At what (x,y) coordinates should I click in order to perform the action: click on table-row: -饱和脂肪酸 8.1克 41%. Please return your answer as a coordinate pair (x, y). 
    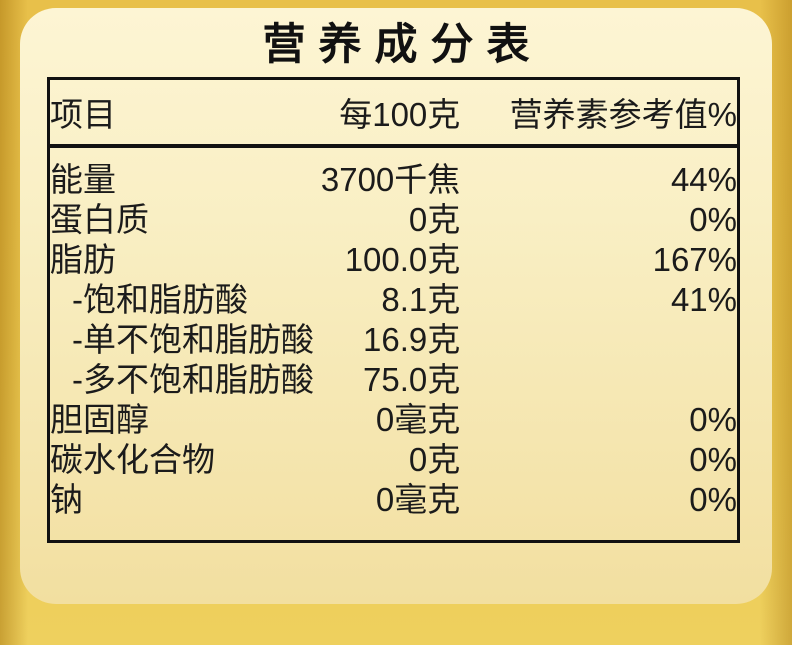
    Looking at the image, I should click on (394, 300).